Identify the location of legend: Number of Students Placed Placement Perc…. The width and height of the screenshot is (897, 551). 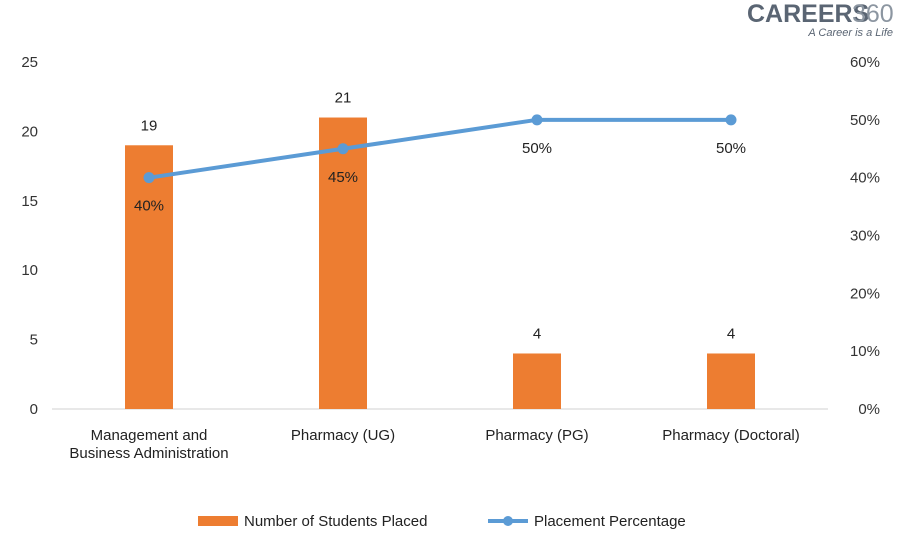
(442, 521).